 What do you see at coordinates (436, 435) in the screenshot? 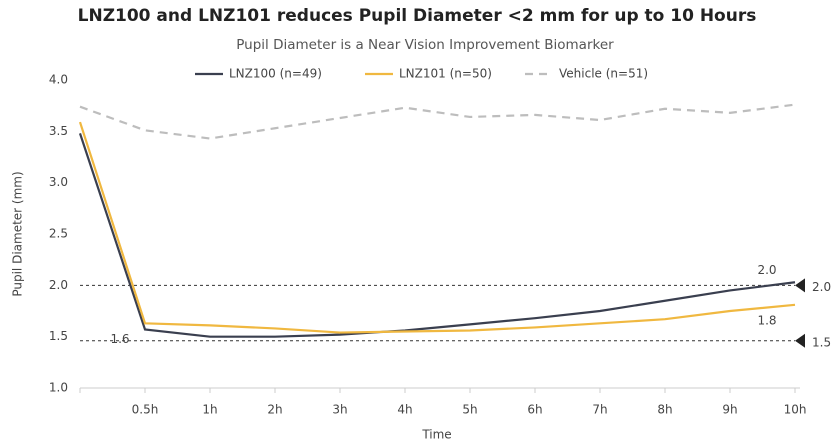
I see `x-axis-label: Time` at bounding box center [436, 435].